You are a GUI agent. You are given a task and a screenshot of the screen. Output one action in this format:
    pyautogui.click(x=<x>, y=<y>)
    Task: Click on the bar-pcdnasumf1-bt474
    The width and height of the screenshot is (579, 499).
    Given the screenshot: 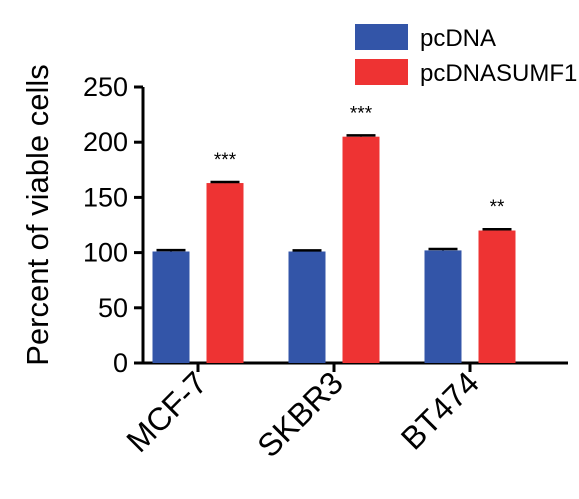 What is the action you would take?
    pyautogui.click(x=497, y=296)
    